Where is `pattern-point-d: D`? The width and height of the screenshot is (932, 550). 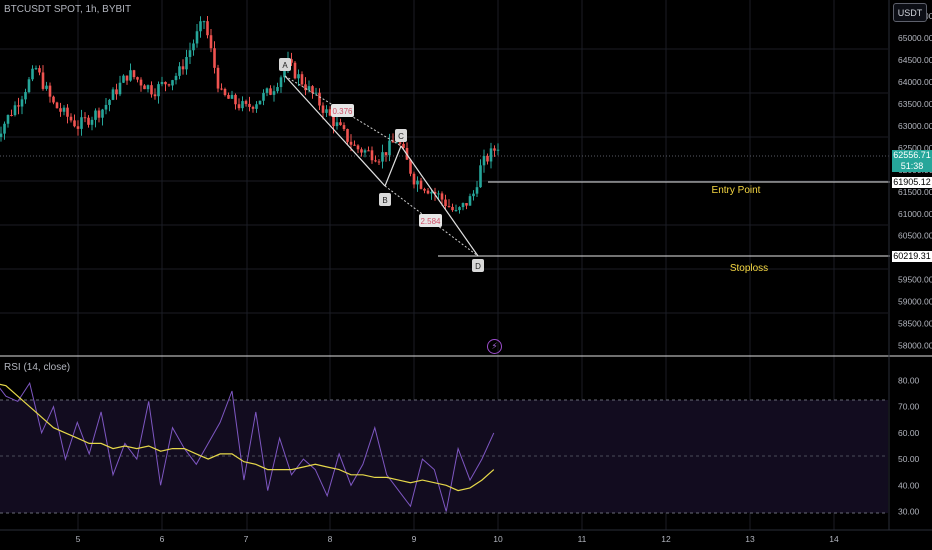
pattern-point-d: D is located at coordinates (478, 266).